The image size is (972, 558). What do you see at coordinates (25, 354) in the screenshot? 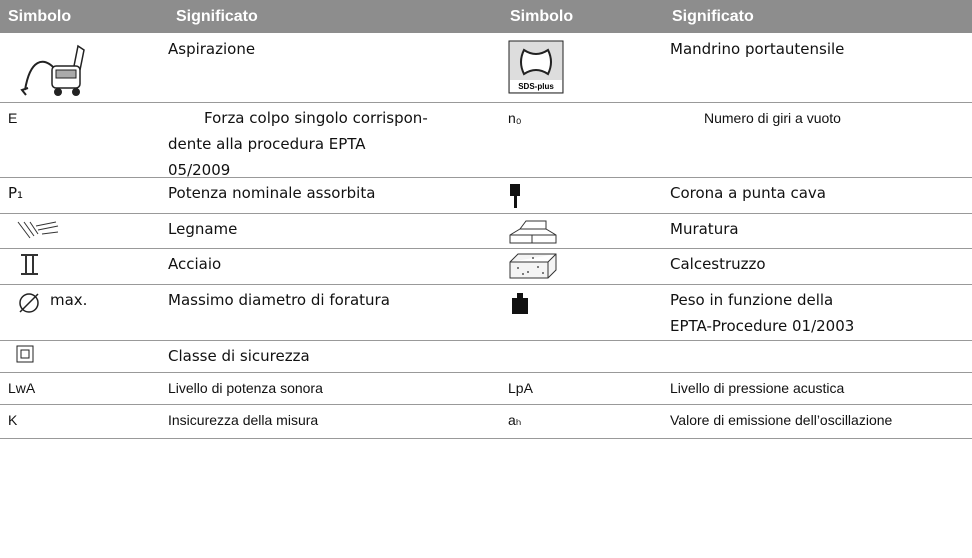
I see `class-icon` at bounding box center [25, 354].